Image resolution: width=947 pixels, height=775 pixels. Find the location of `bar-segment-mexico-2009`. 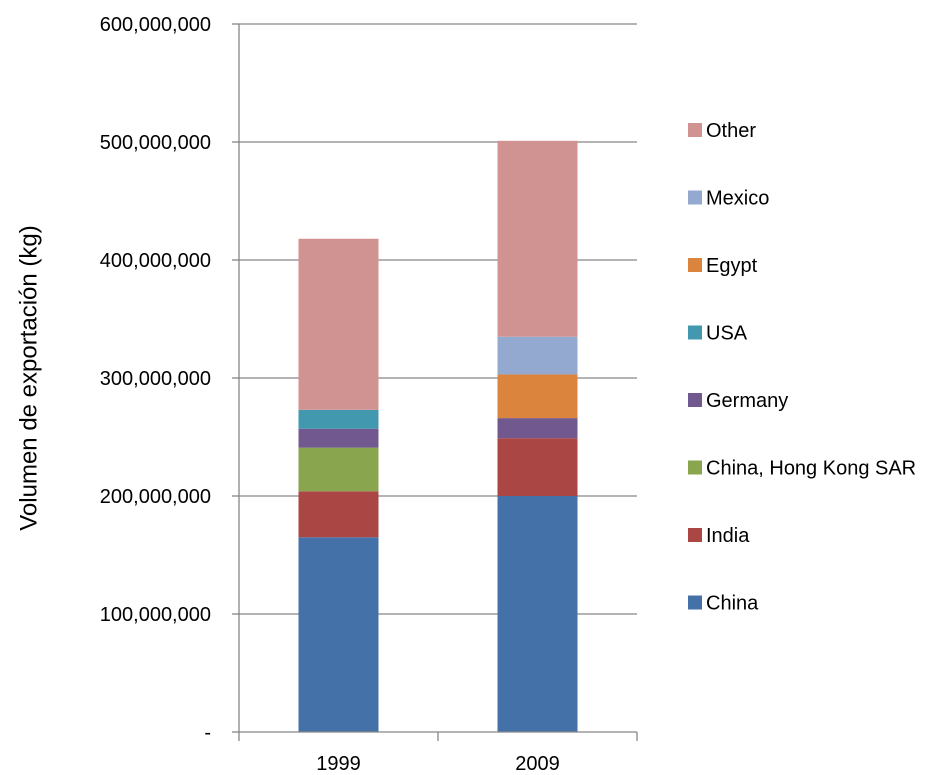

bar-segment-mexico-2009 is located at coordinates (537, 355).